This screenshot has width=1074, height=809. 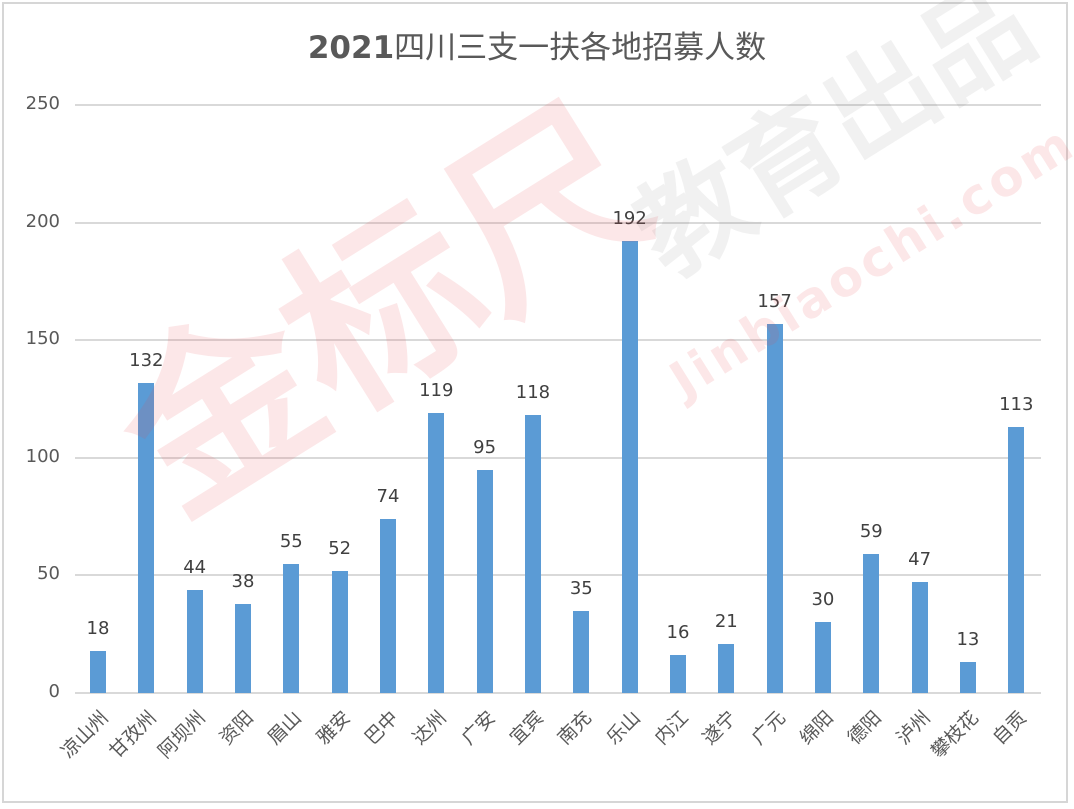 What do you see at coordinates (42, 103) in the screenshot?
I see `y-tick-label: 250` at bounding box center [42, 103].